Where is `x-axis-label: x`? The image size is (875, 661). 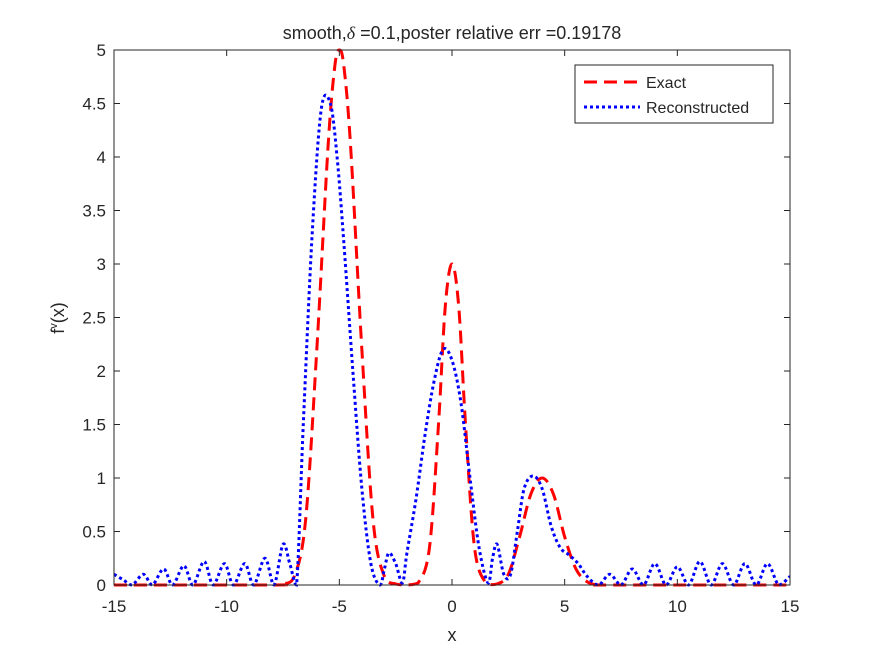 x-axis-label: x is located at coordinates (452, 635).